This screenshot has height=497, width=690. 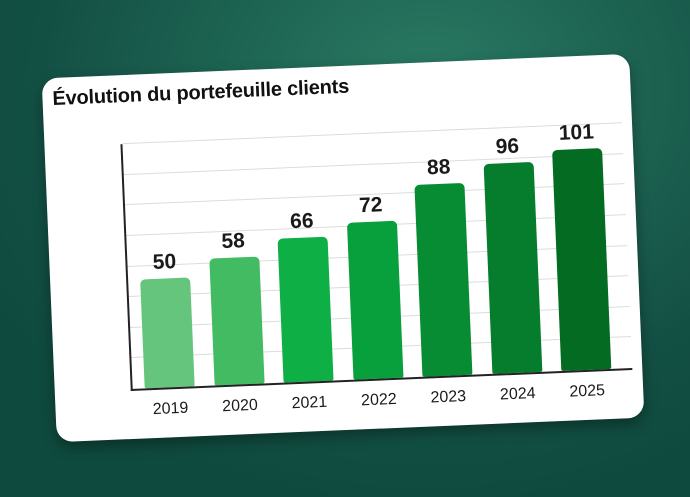 I want to click on chart-title: Évolution du portefeuille clients, so click(x=201, y=93).